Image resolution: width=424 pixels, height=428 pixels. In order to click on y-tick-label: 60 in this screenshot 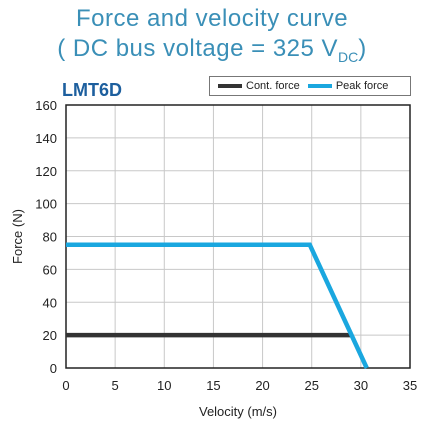, I will do `click(50, 269)`.